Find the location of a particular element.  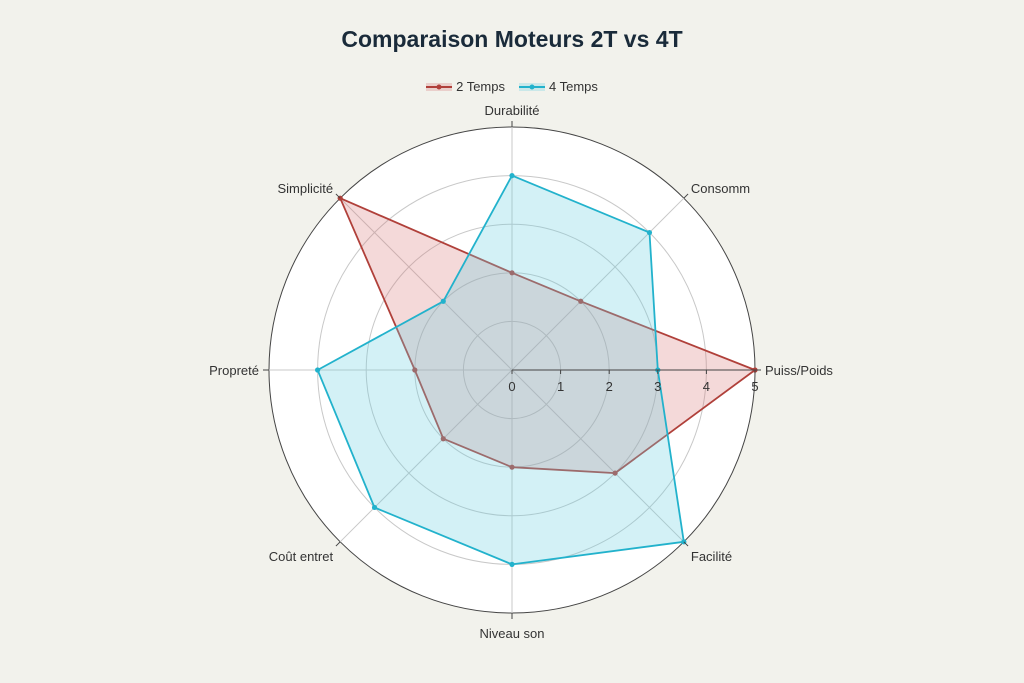

legend-item-2-temps: 2 Temps is located at coordinates (465, 86).